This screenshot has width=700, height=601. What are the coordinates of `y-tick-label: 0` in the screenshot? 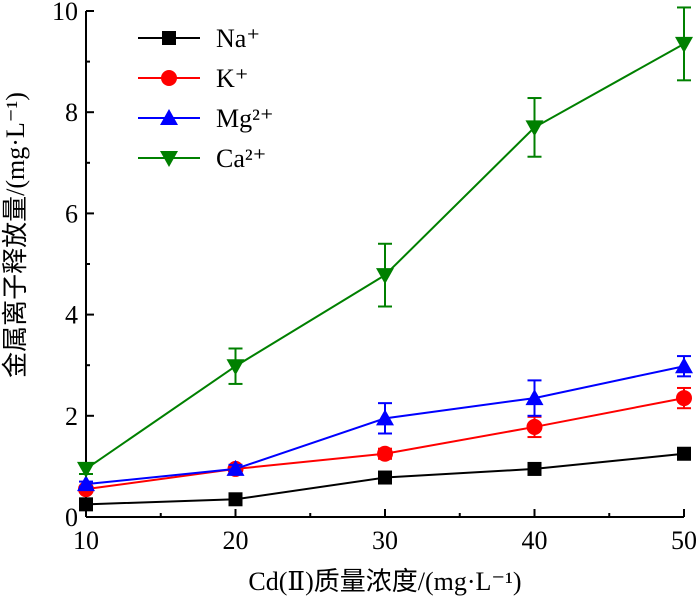 It's located at (71, 517).